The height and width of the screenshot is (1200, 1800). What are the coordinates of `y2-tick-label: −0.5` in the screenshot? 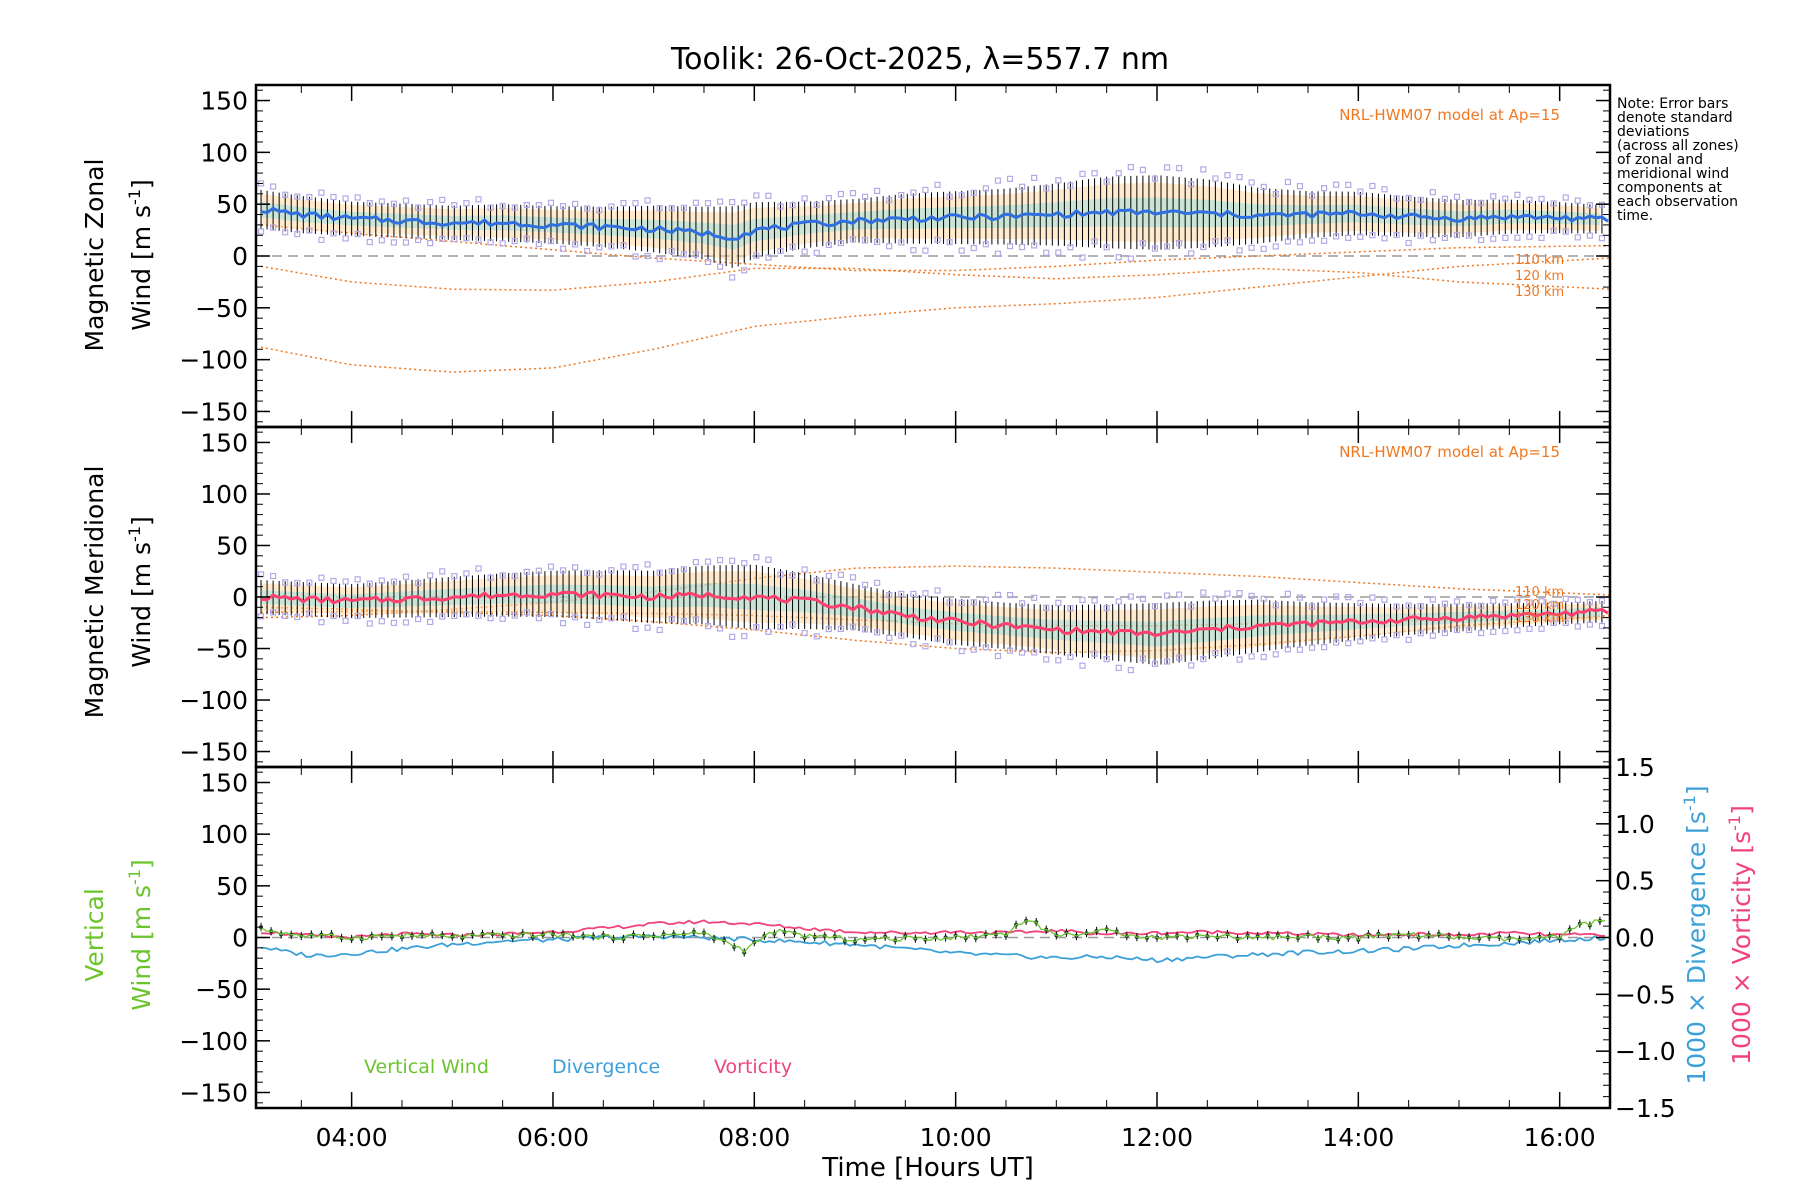 It's located at (1645, 994).